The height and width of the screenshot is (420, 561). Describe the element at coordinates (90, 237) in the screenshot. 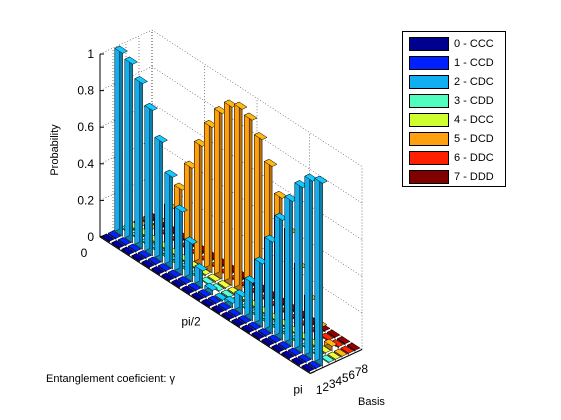

I see `z-tick-label: 0` at that location.